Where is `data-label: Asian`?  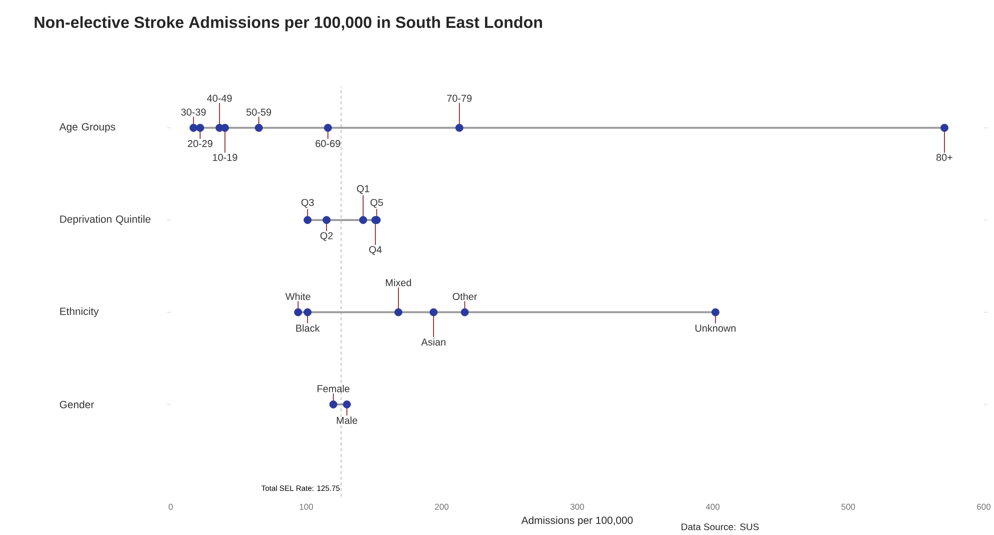
data-label: Asian is located at coordinates (433, 342).